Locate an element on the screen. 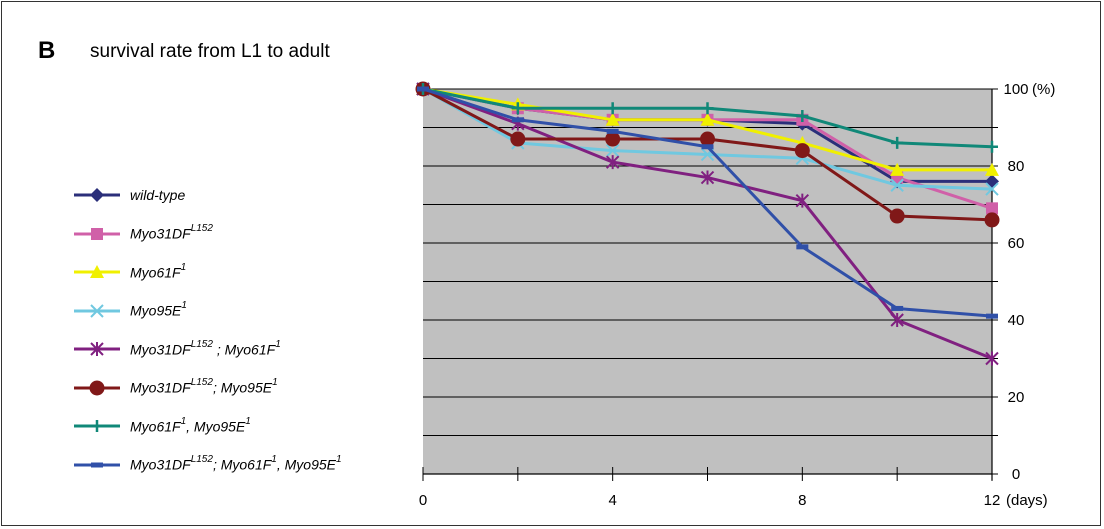  y-tick-label: 20 is located at coordinates (1016, 397).